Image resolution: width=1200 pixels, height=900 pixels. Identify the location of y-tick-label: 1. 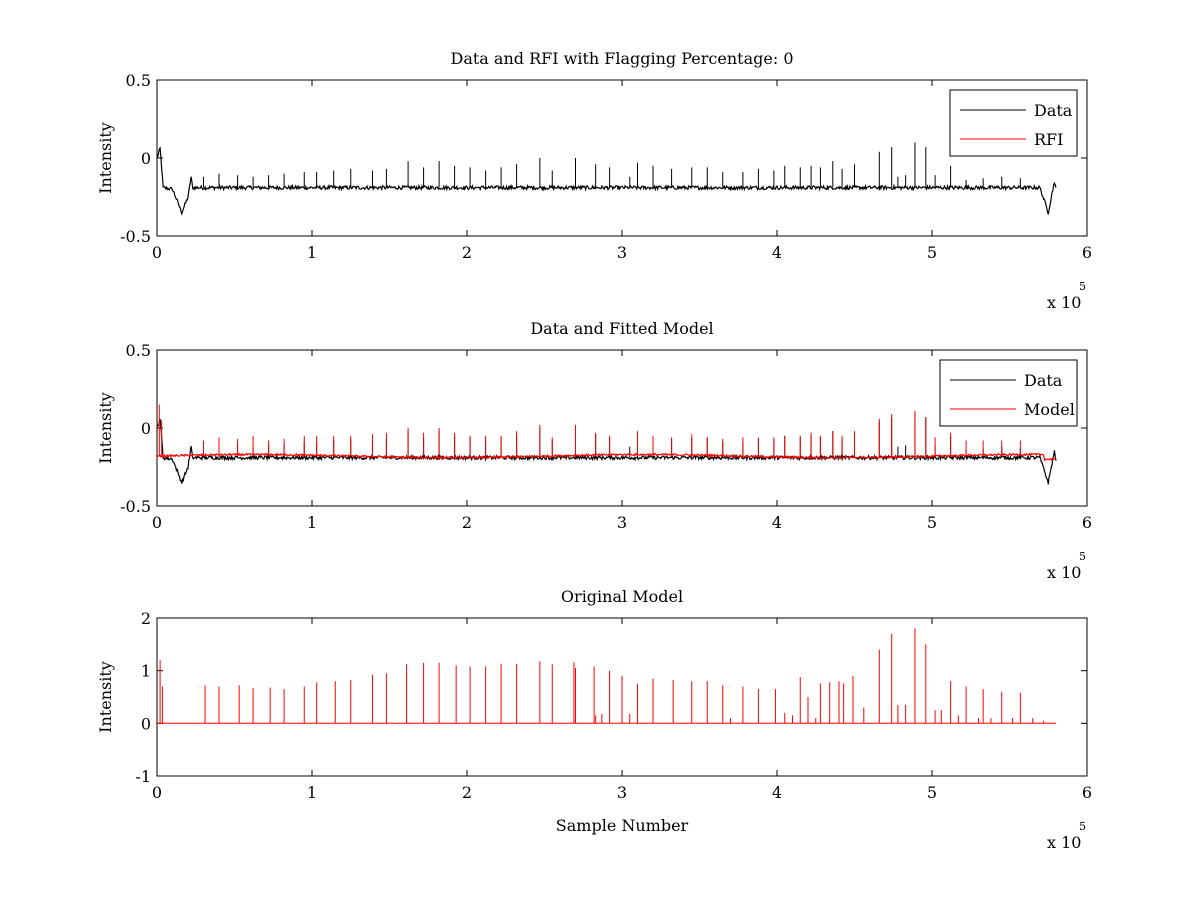
(146, 671).